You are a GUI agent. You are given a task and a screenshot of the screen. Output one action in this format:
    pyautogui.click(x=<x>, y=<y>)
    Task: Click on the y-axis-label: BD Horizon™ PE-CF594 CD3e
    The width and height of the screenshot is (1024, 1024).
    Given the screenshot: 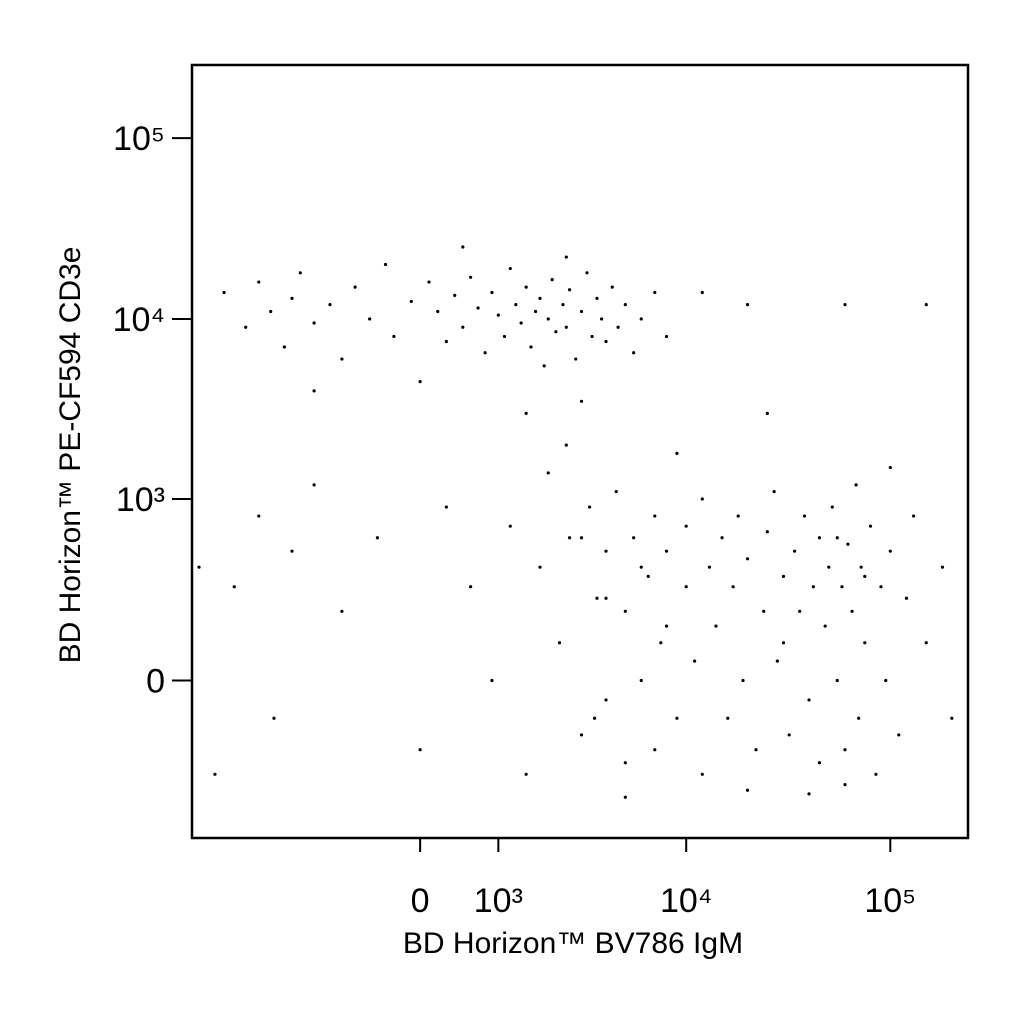 What is the action you would take?
    pyautogui.click(x=70, y=455)
    